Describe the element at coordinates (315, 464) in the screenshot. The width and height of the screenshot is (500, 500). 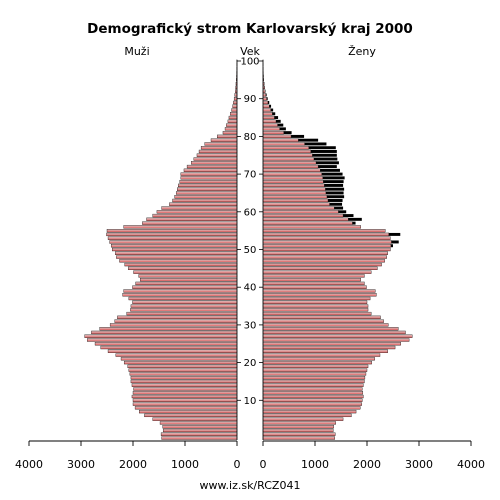
I see `x-tick-label-females-1000: 1000` at that location.